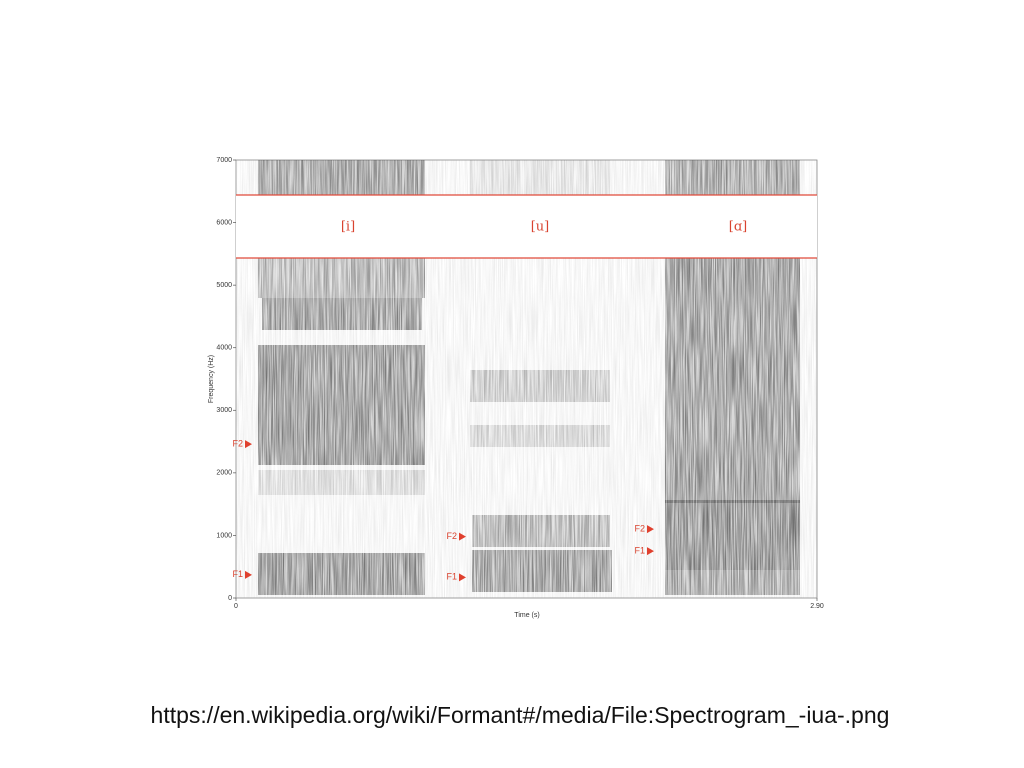 The width and height of the screenshot is (1024, 768). Describe the element at coordinates (817, 606) in the screenshot. I see `x-tick-label: 2.90` at that location.